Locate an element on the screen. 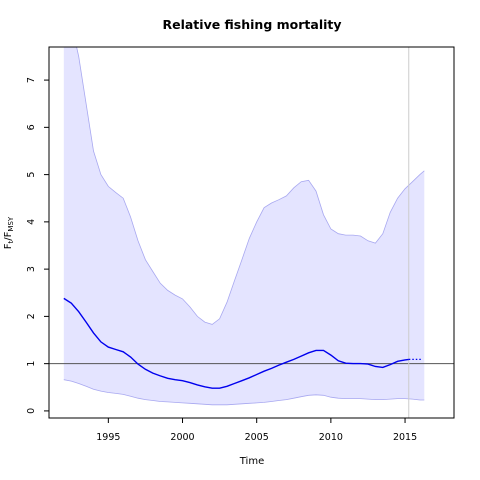 Image resolution: width=480 pixels, height=480 pixels. y-tick-label: 0 is located at coordinates (31, 411).